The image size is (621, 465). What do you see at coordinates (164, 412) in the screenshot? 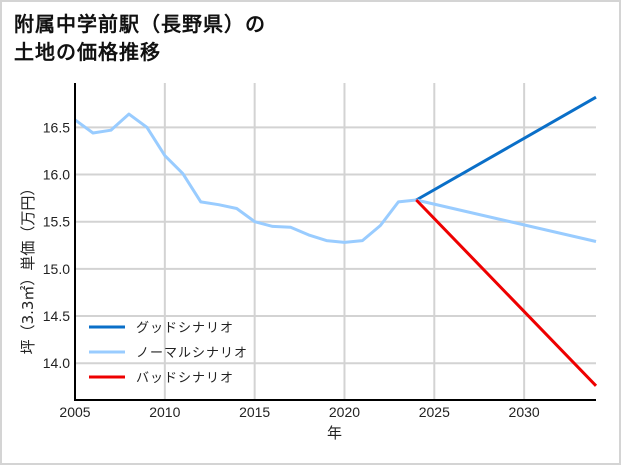
I see `x-tick-label: 2010` at bounding box center [164, 412].